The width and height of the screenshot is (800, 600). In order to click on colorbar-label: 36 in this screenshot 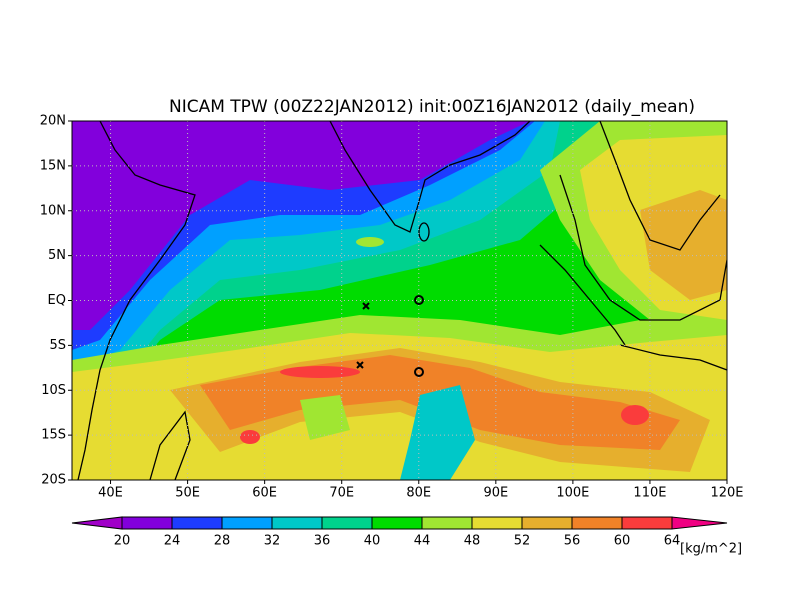, I will do `click(322, 541)`.